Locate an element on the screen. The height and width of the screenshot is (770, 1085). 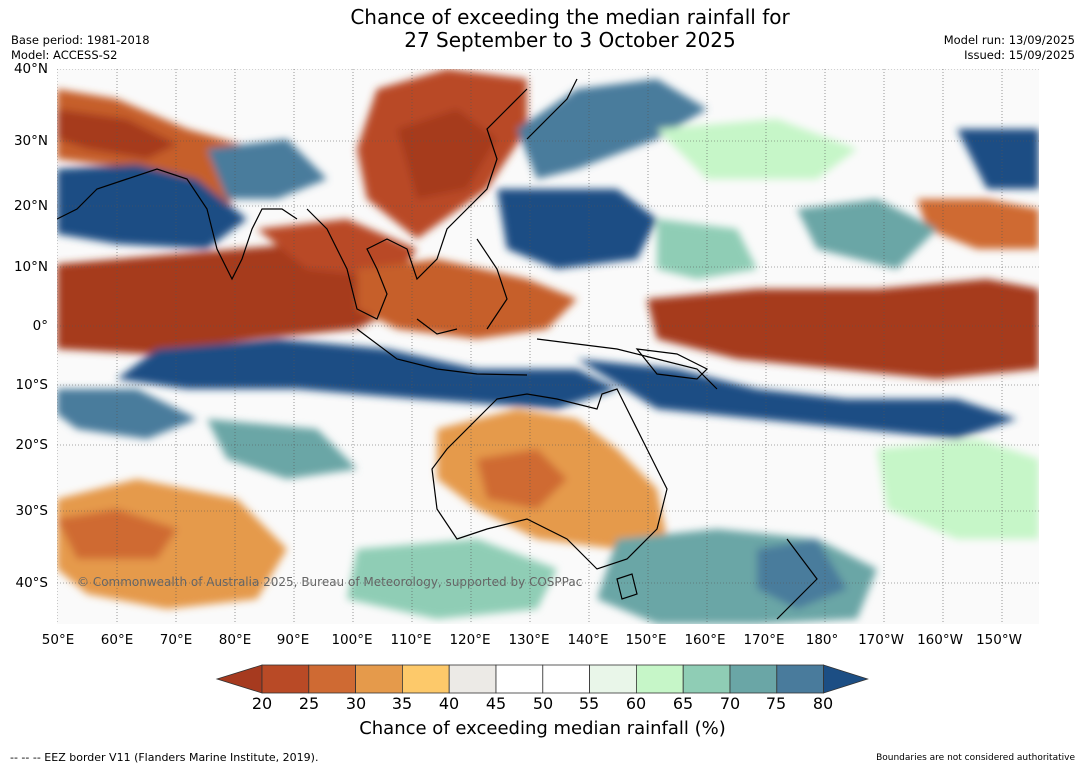
model-label: Model: ACCESS-S2 is located at coordinates (64, 55).